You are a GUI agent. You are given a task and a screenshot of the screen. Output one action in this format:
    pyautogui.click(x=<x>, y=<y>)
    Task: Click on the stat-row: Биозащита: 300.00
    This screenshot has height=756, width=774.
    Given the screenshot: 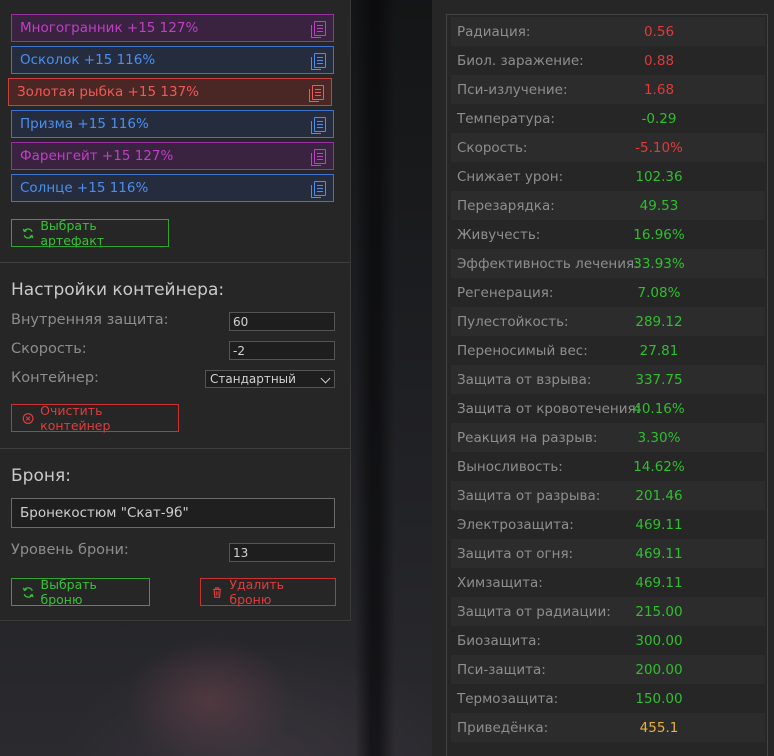 What is the action you would take?
    pyautogui.click(x=608, y=640)
    